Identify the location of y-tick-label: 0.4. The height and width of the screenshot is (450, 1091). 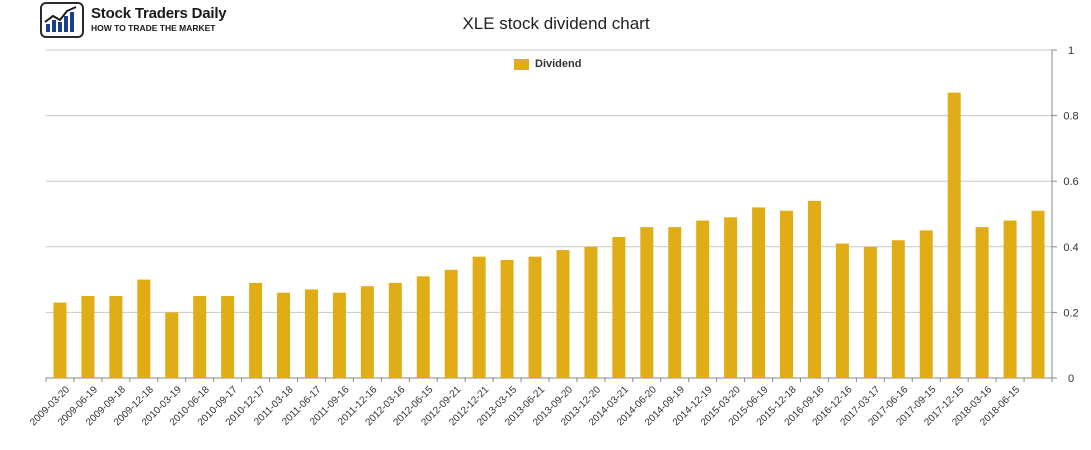
(1070, 248).